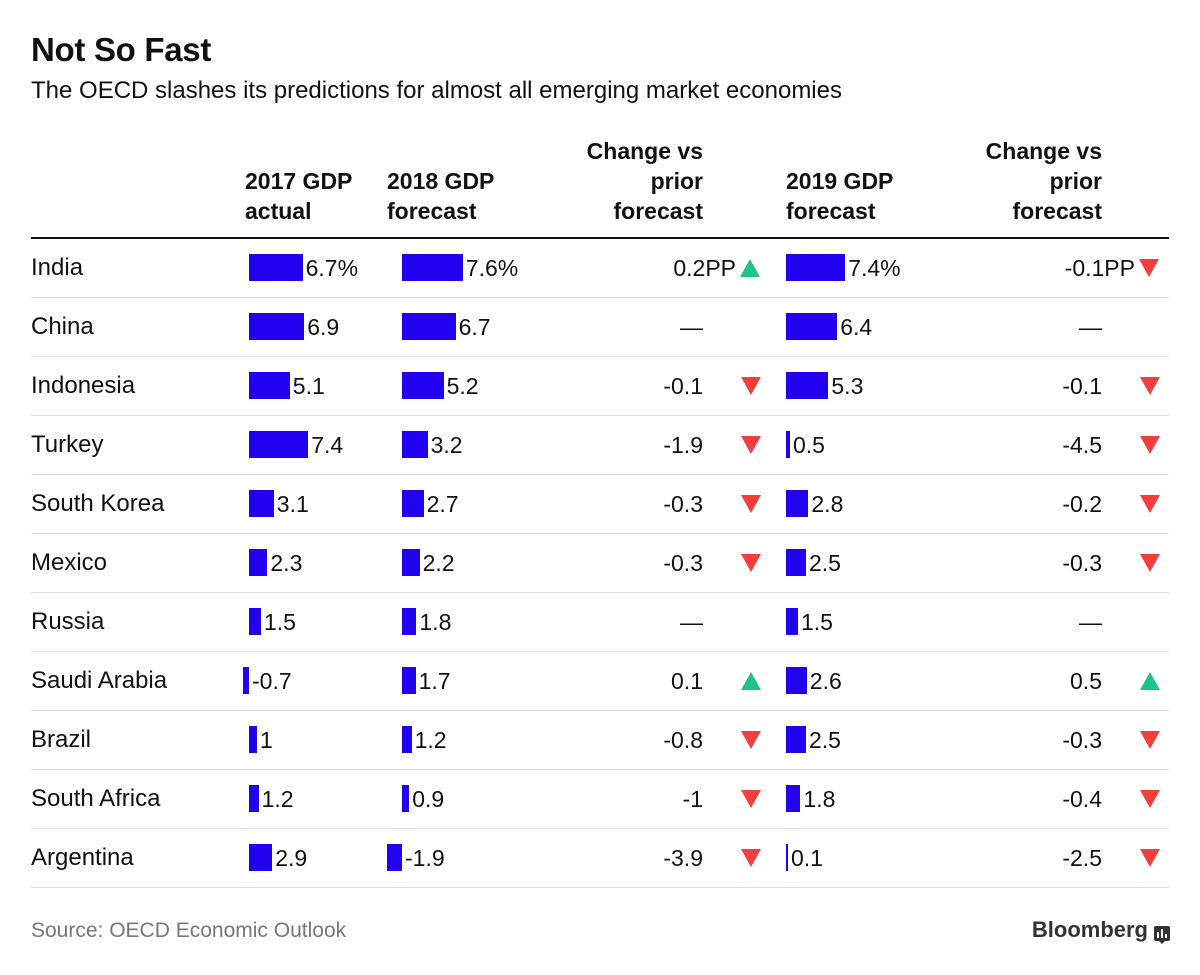  Describe the element at coordinates (1090, 326) in the screenshot. I see `change-chg2019: —` at that location.